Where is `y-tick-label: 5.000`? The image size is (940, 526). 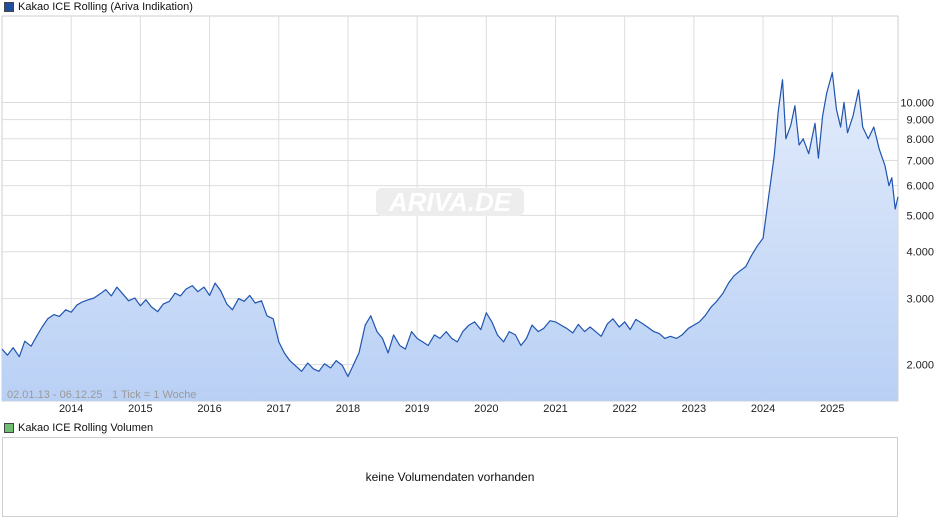
y-tick-label: 5.000 is located at coordinates (920, 216).